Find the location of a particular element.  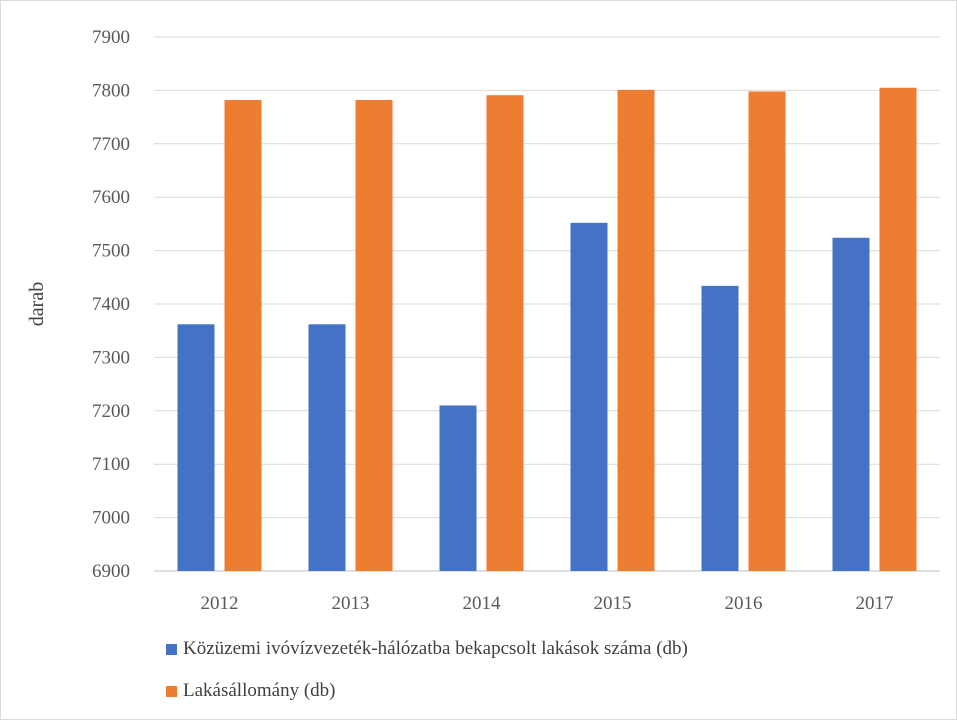

bar-series-2-2013 is located at coordinates (374, 336).